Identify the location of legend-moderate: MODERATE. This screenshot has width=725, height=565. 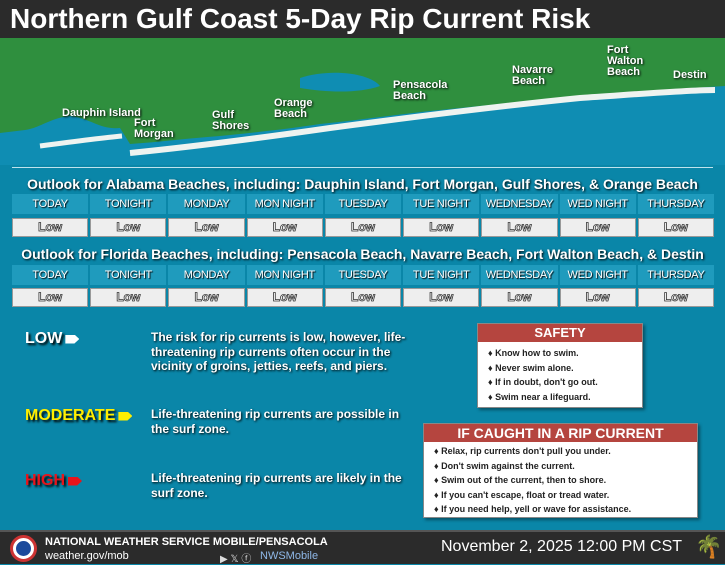
(79, 416).